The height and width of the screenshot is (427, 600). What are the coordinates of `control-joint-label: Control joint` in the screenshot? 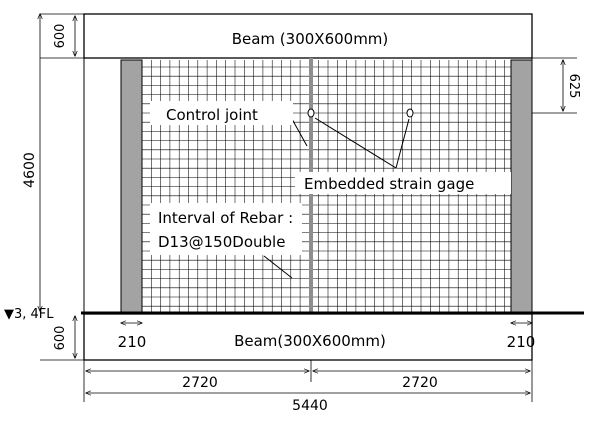 It's located at (212, 115).